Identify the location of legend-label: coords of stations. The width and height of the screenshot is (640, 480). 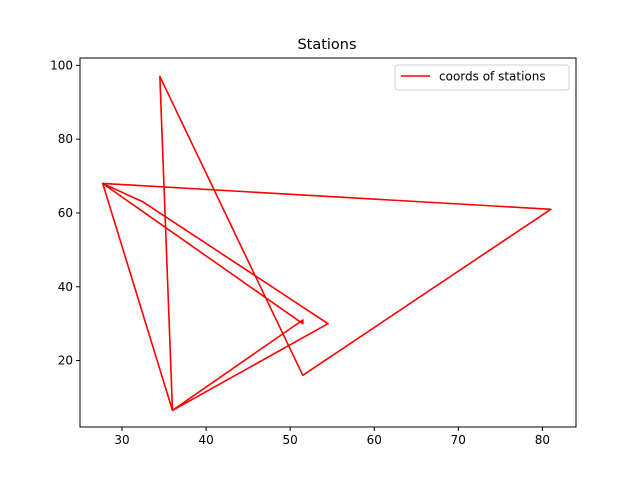
(492, 77).